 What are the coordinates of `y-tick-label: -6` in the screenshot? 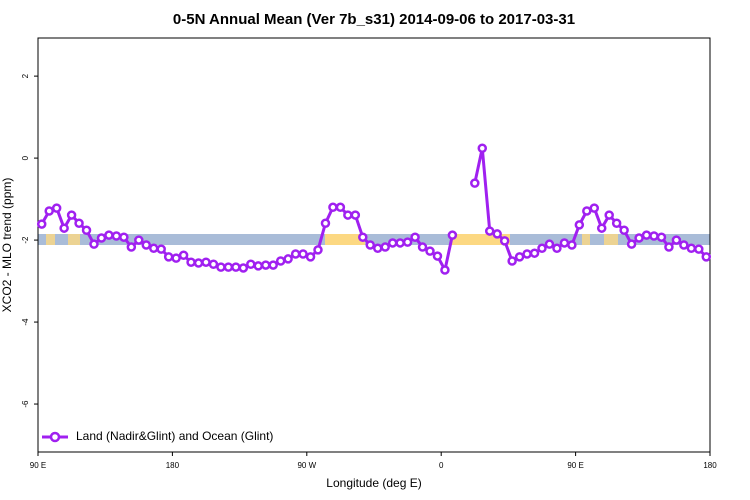 It's located at (25, 404).